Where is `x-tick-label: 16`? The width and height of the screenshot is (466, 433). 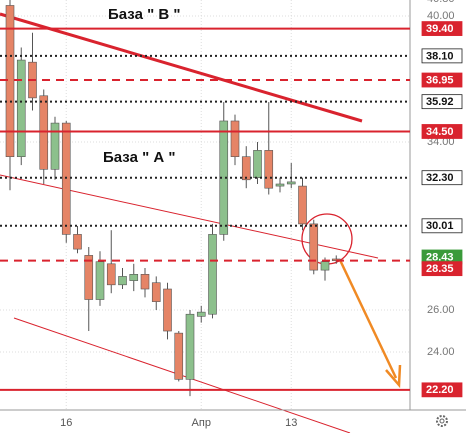 x-tick-label: 16 is located at coordinates (66, 423).